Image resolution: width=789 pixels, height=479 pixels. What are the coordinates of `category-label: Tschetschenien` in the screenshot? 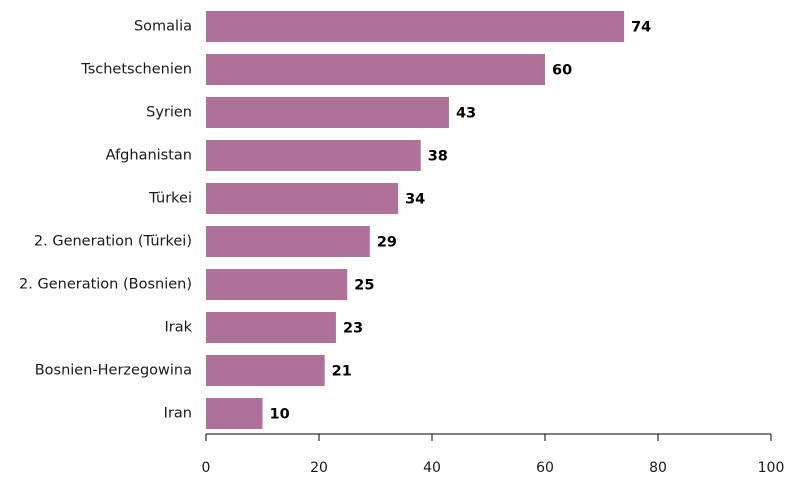 It's located at (136, 70).